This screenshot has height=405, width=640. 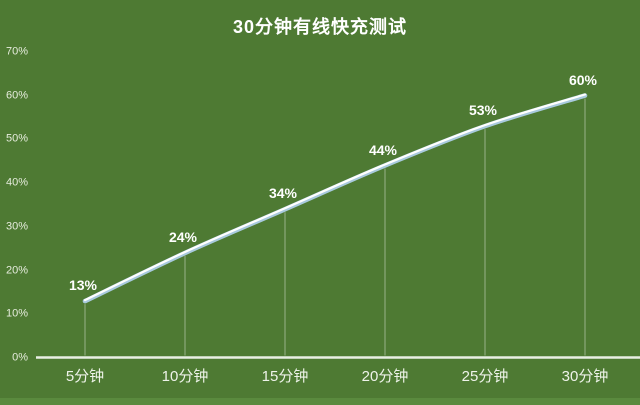 What do you see at coordinates (320, 27) in the screenshot?
I see `chart-title: 30分钟有线快充测试` at bounding box center [320, 27].